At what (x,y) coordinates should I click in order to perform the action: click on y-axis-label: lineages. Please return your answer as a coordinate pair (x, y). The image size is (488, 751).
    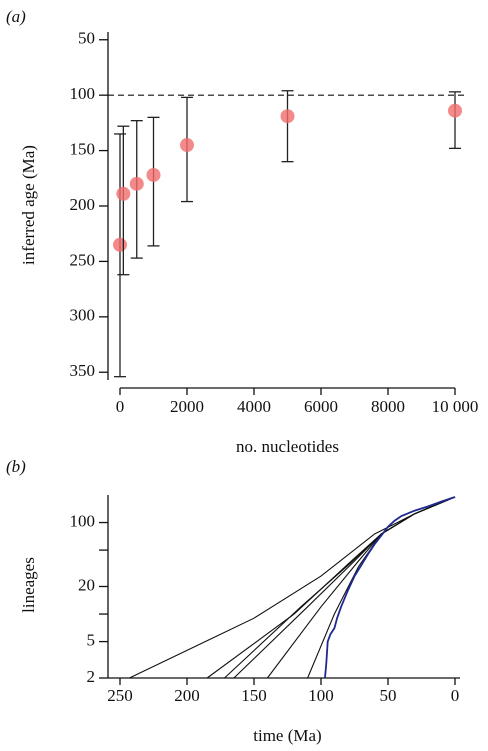
    Looking at the image, I should click on (28, 585).